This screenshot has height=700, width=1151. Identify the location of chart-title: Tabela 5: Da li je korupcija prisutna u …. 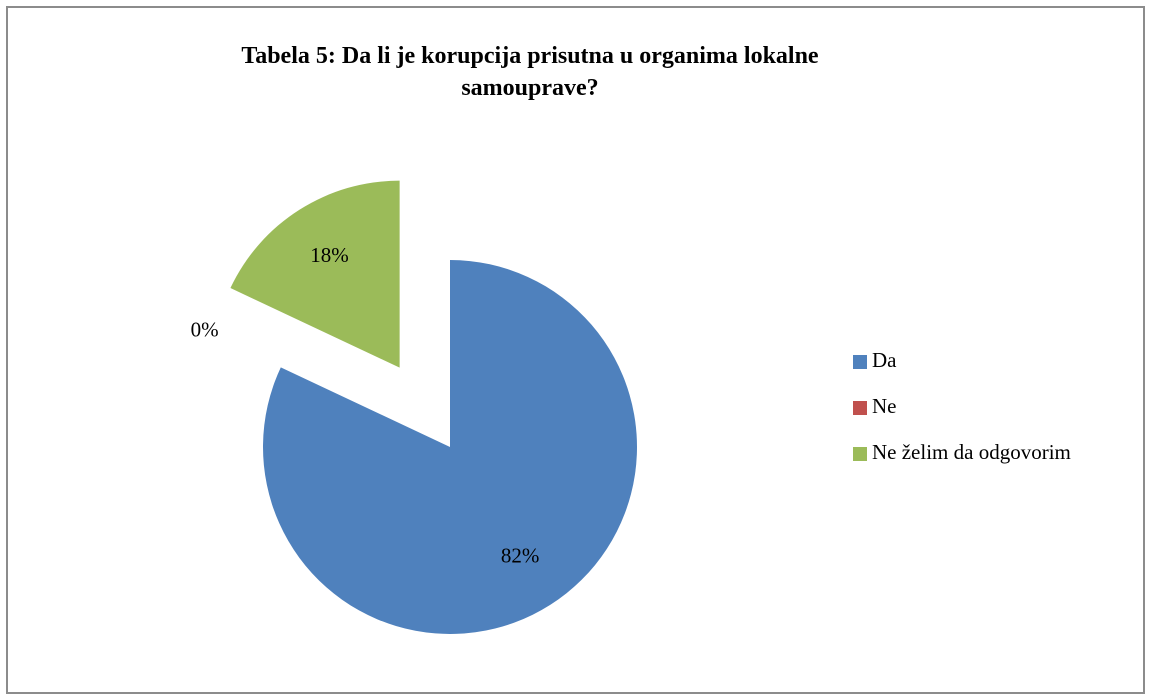
(530, 72).